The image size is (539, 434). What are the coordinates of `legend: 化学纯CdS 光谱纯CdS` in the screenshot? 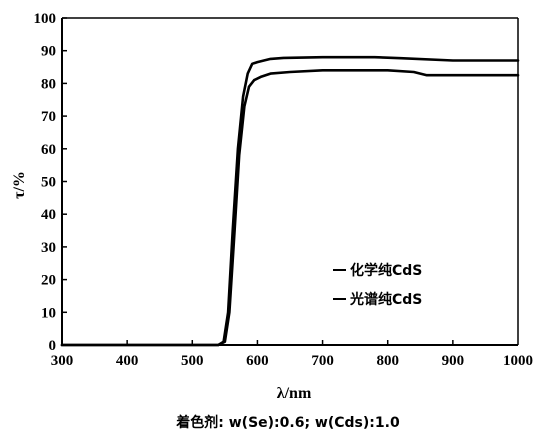 It's located at (377, 285).